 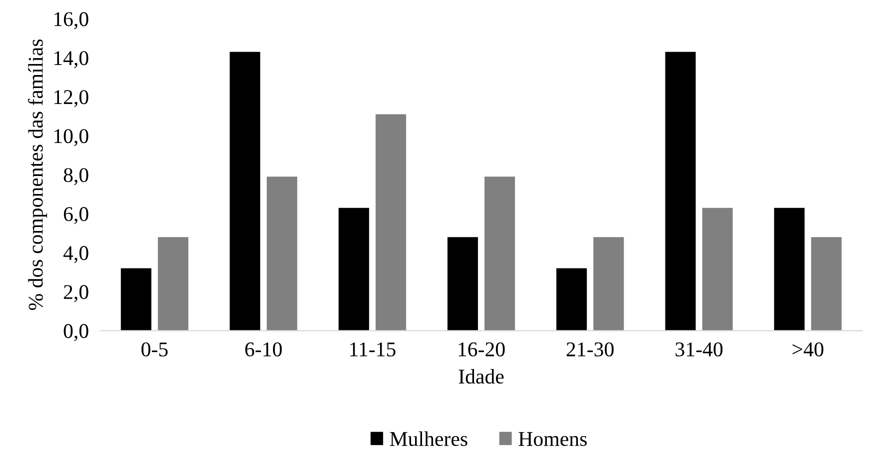 What do you see at coordinates (590, 349) in the screenshot?
I see `x-tick-label: 21-30` at bounding box center [590, 349].